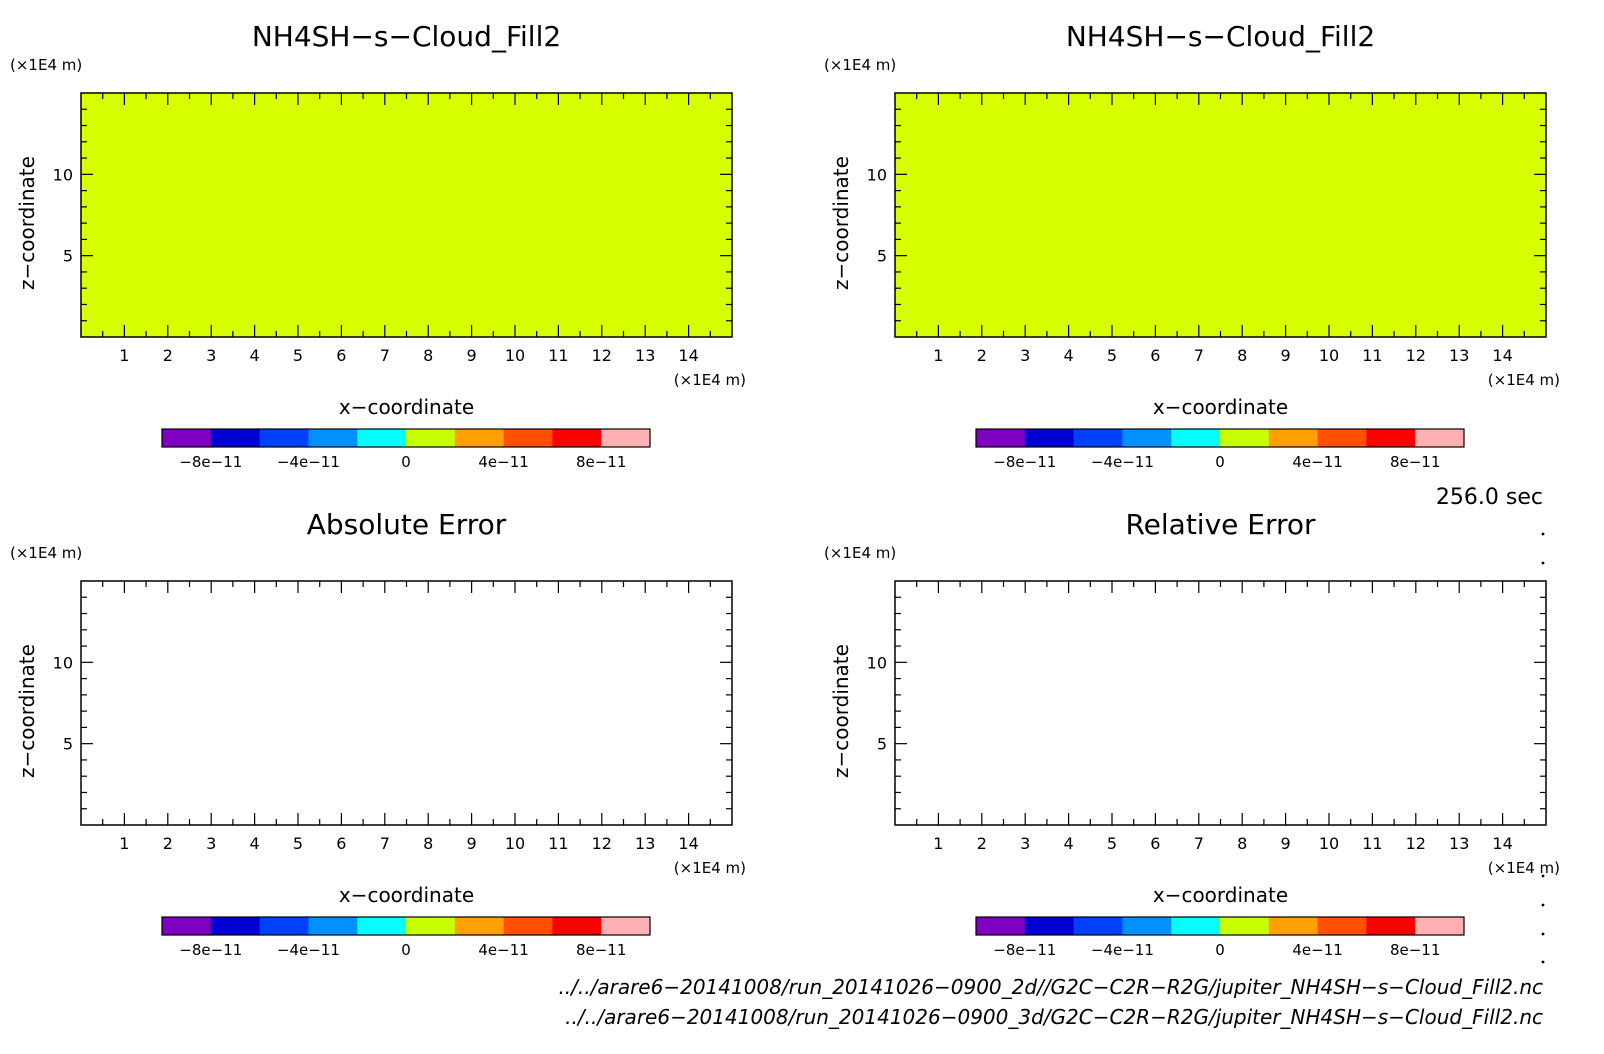 This screenshot has width=1604, height=1054. Describe the element at coordinates (1489, 497) in the screenshot. I see `time-label: 256.0 sec` at that location.